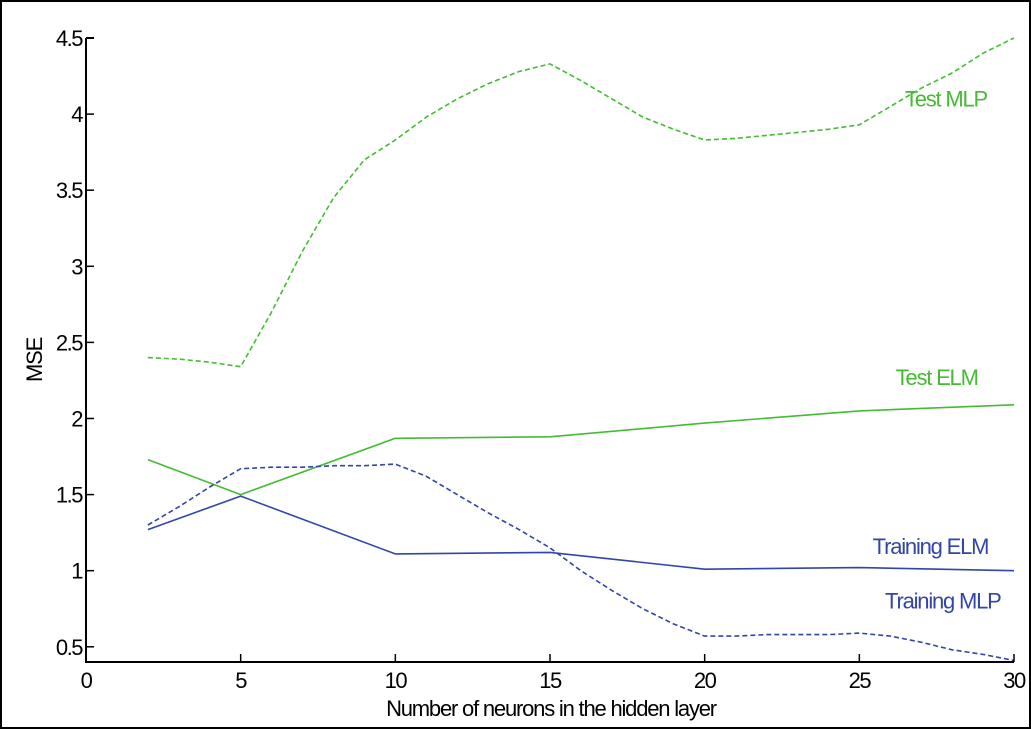 This screenshot has height=729, width=1031. What do you see at coordinates (943, 601) in the screenshot?
I see `series-label-training-mlp: Training MLP` at bounding box center [943, 601].